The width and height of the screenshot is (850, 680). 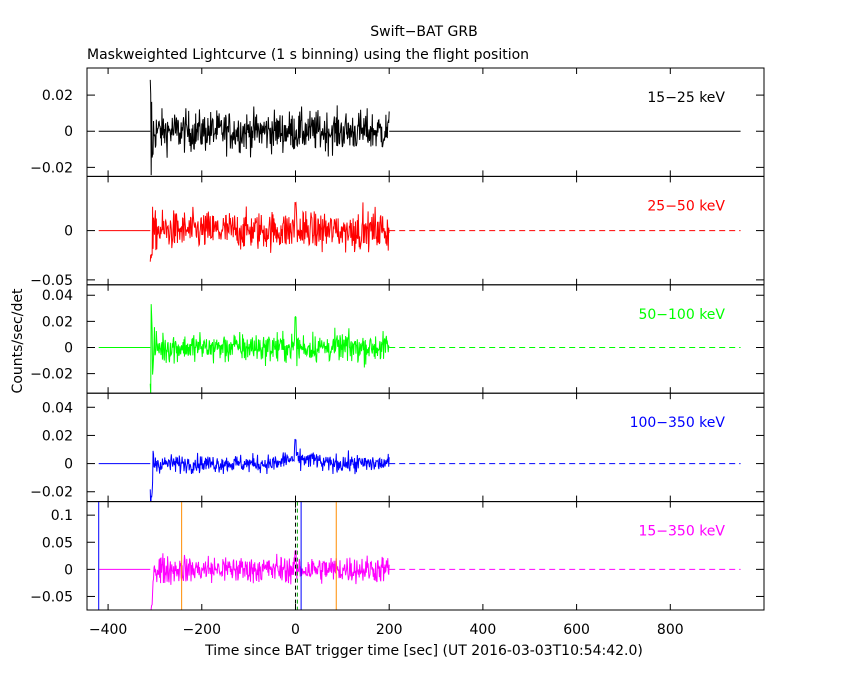 I want to click on y-tick-label: 0.05, so click(x=57, y=543).